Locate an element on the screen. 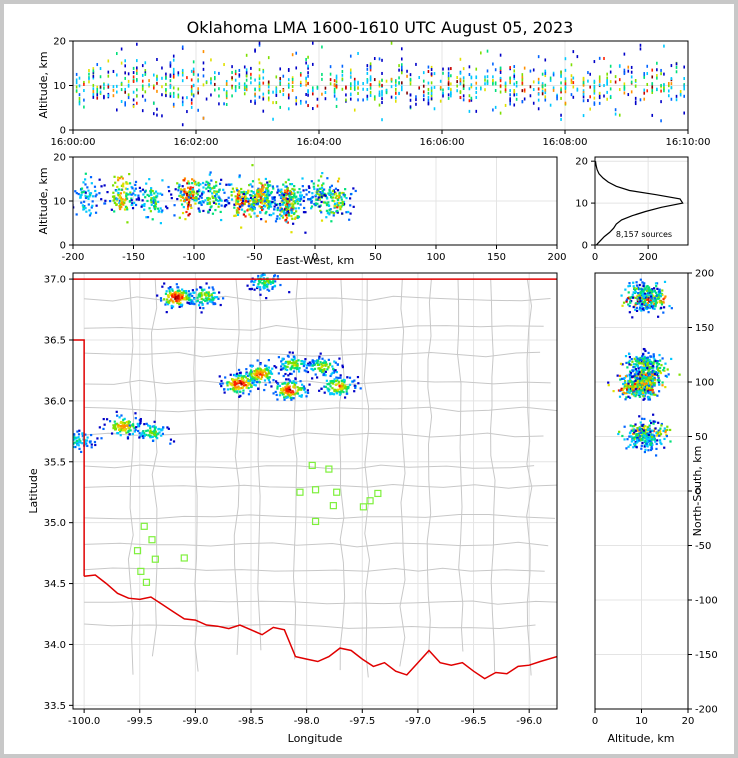 This screenshot has width=738, height=758. lma-station-marker is located at coordinates (363, 507).